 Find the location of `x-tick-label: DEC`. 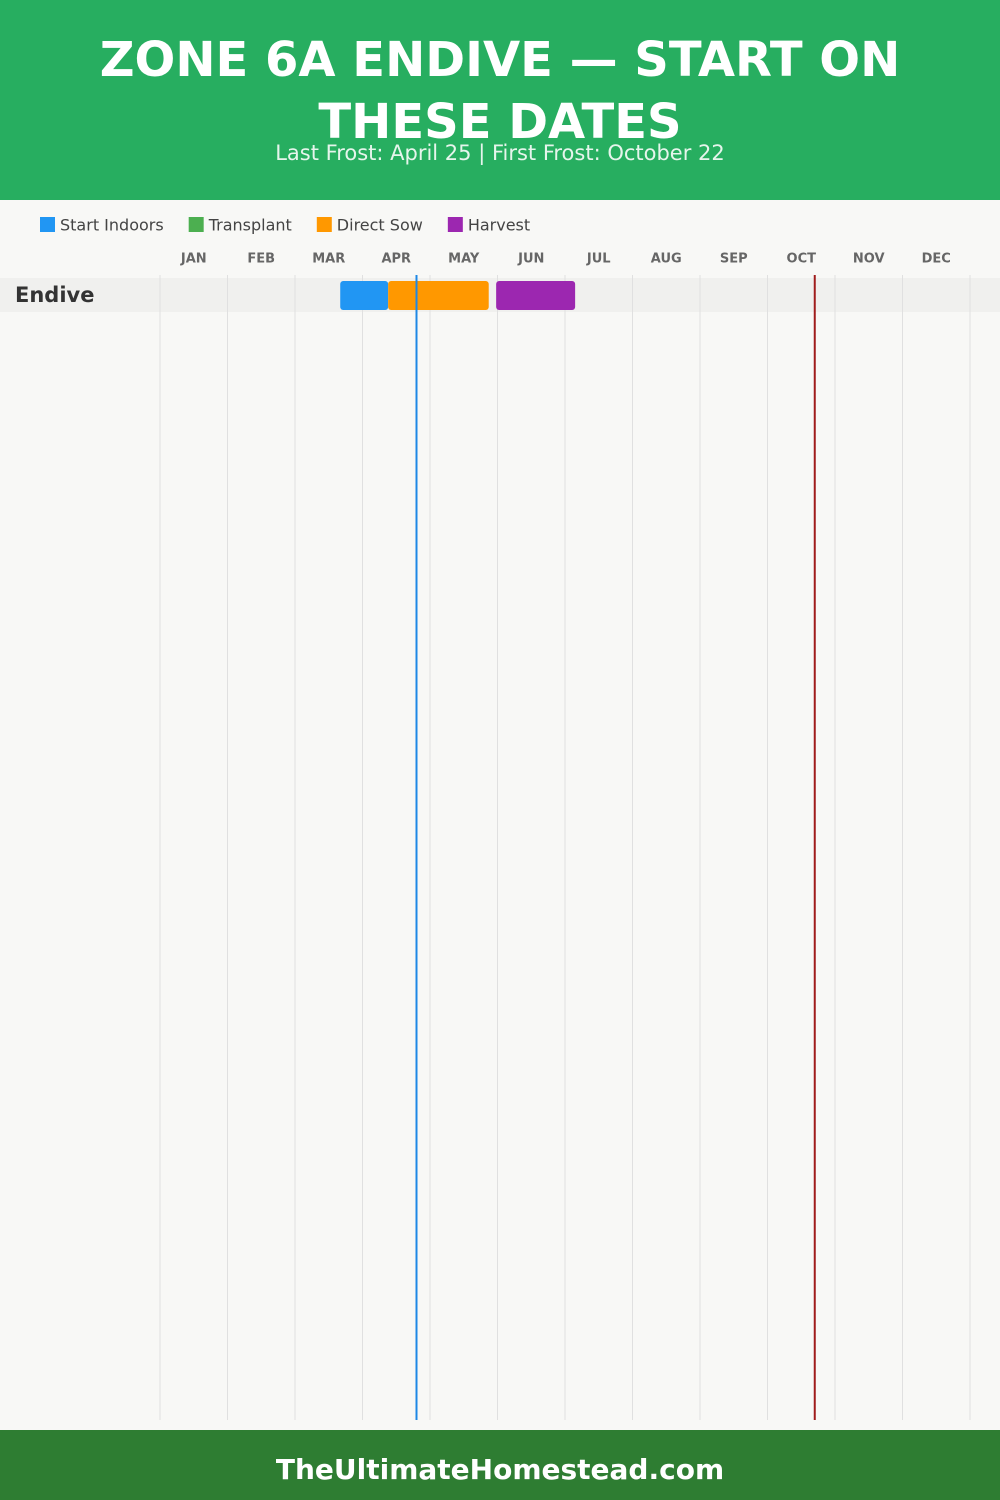

x-tick-label: DEC is located at coordinates (936, 259).